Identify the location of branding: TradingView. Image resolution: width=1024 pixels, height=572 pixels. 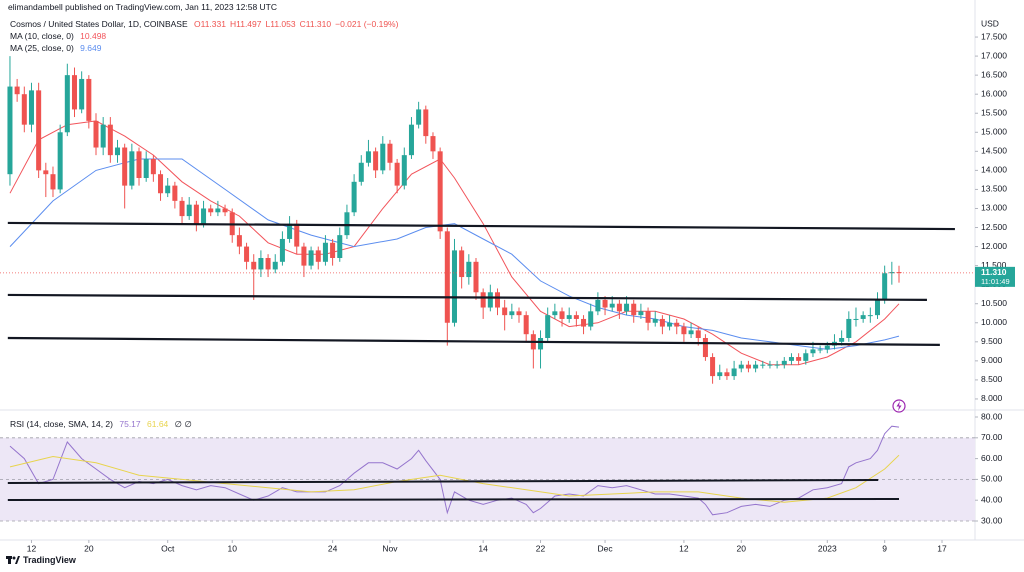
(41, 560).